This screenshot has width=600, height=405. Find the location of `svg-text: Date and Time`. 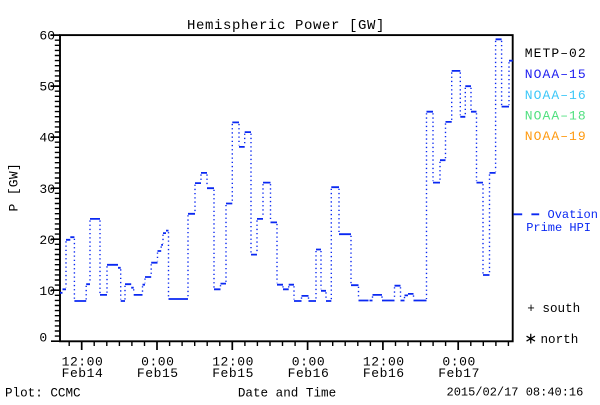

svg-text: Date and Time is located at coordinates (287, 394).